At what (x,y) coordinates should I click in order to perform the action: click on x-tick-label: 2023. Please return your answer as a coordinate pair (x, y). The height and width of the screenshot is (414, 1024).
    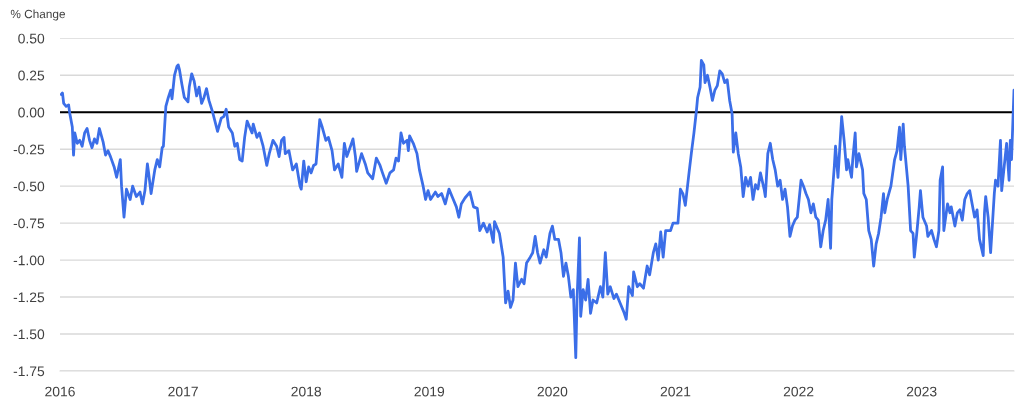
    Looking at the image, I should click on (921, 391).